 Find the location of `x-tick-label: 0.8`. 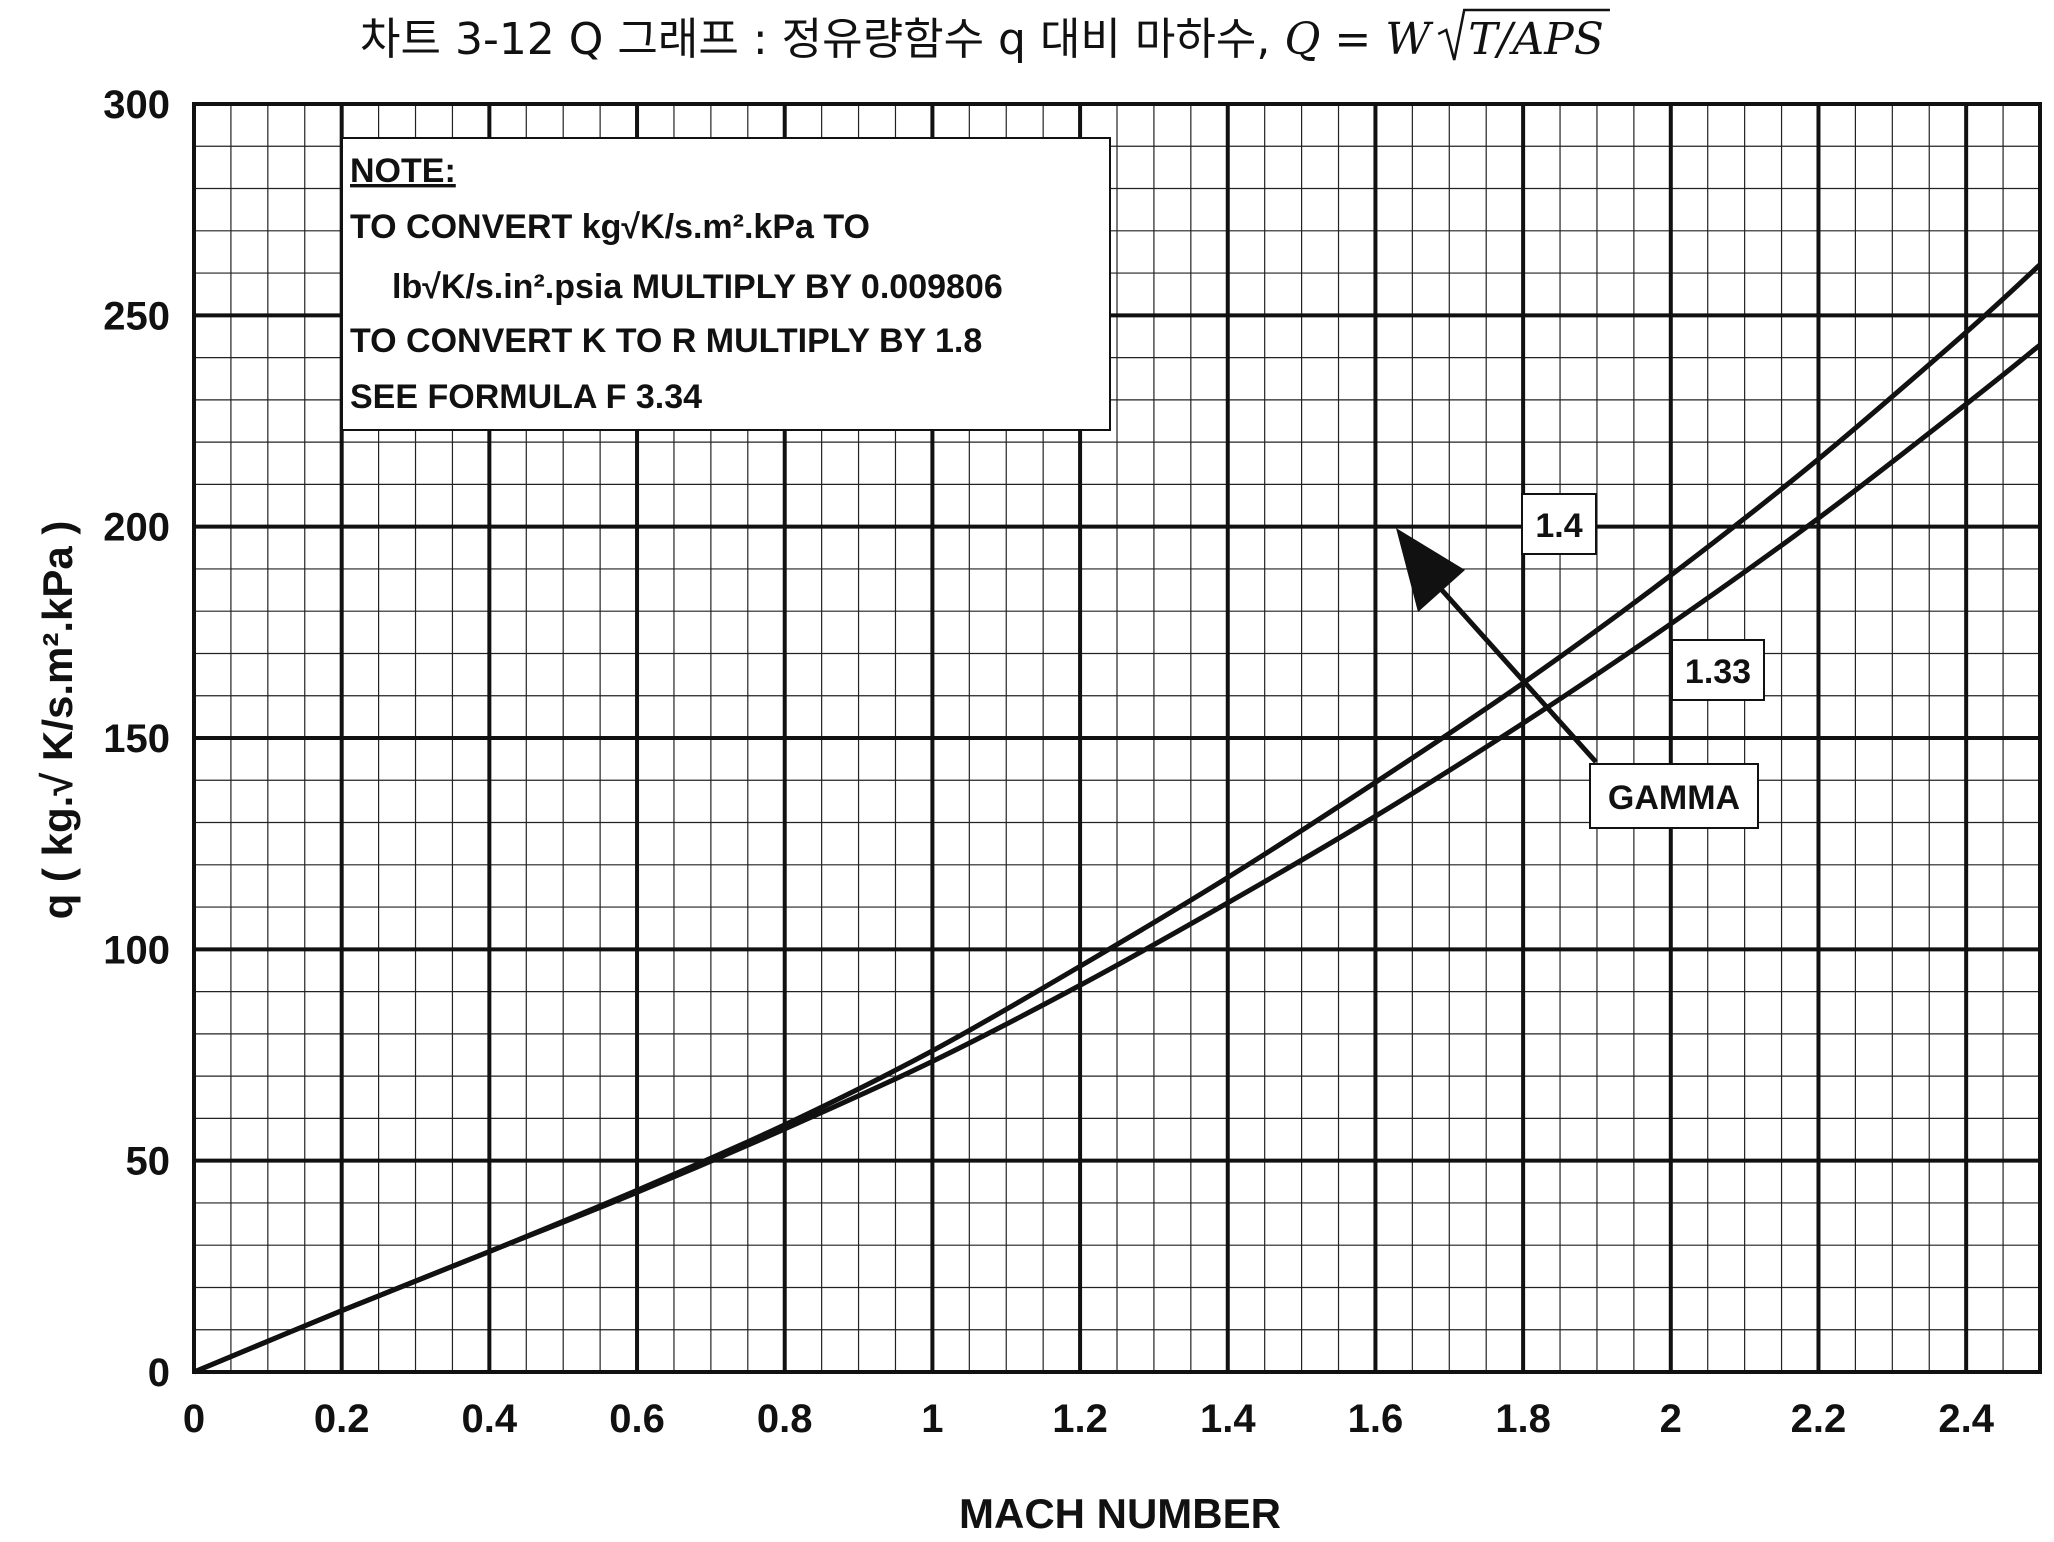

x-tick-label: 0.8 is located at coordinates (785, 1419).